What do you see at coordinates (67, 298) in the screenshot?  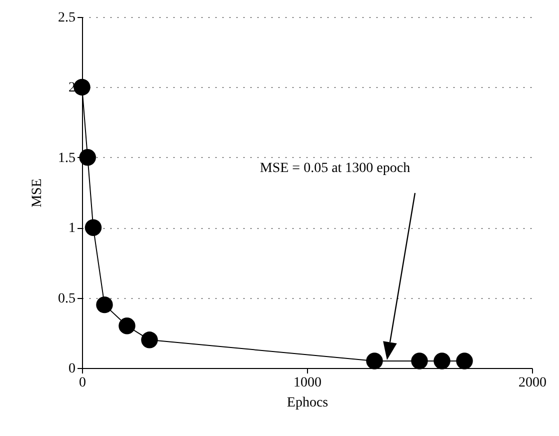 I see `y-tick-label: 0.5` at bounding box center [67, 298].